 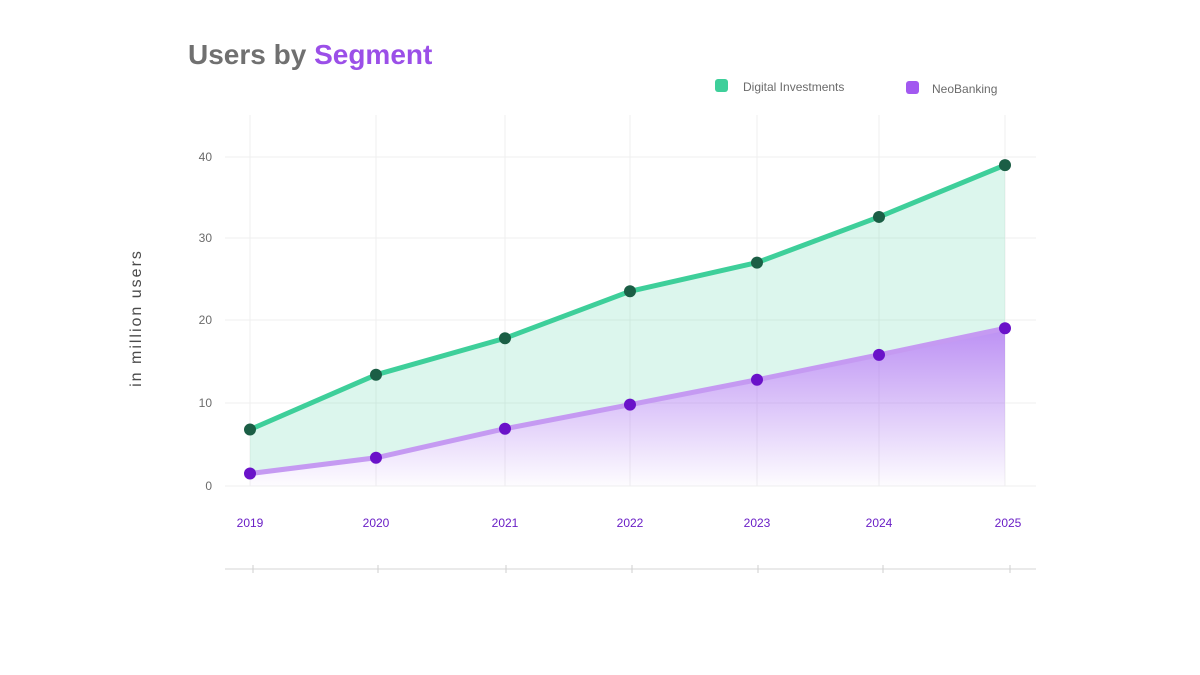 I want to click on chart-title: Users by Segment, so click(x=310, y=54).